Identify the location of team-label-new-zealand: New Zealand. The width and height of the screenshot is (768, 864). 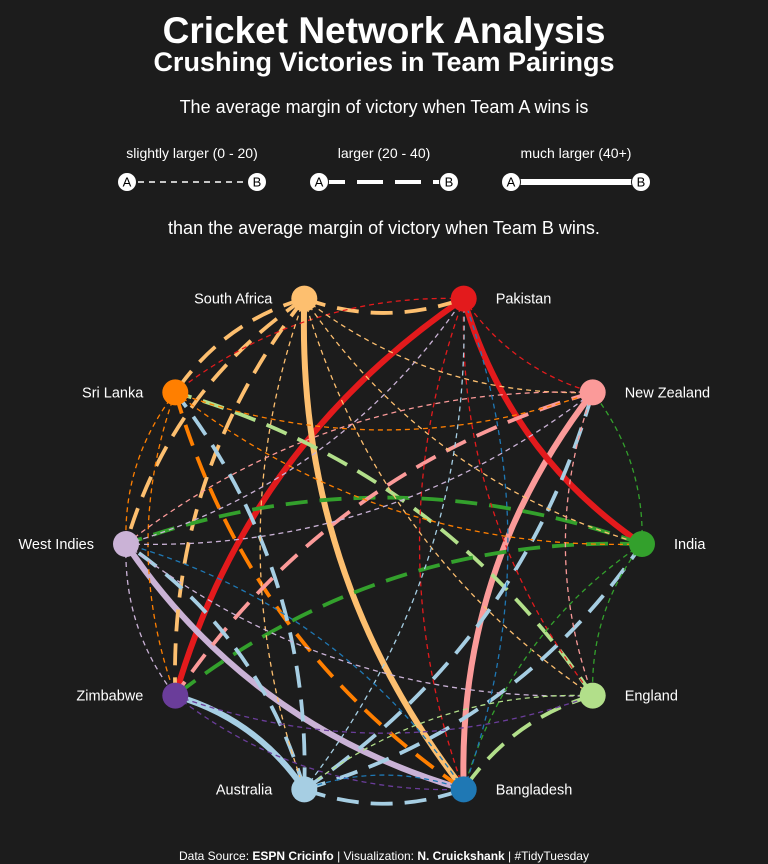
(667, 393).